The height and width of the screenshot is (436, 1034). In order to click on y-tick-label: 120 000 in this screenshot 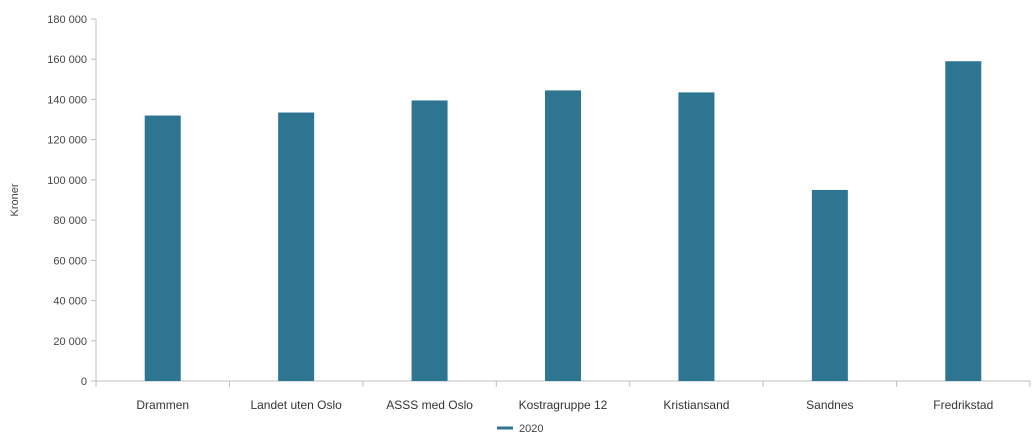, I will do `click(67, 141)`.